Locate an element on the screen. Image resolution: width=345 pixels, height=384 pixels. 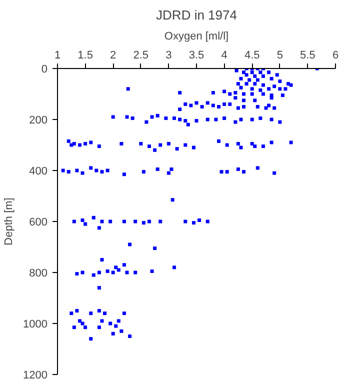
chart-title: JDRD in 1974 is located at coordinates (196, 15).